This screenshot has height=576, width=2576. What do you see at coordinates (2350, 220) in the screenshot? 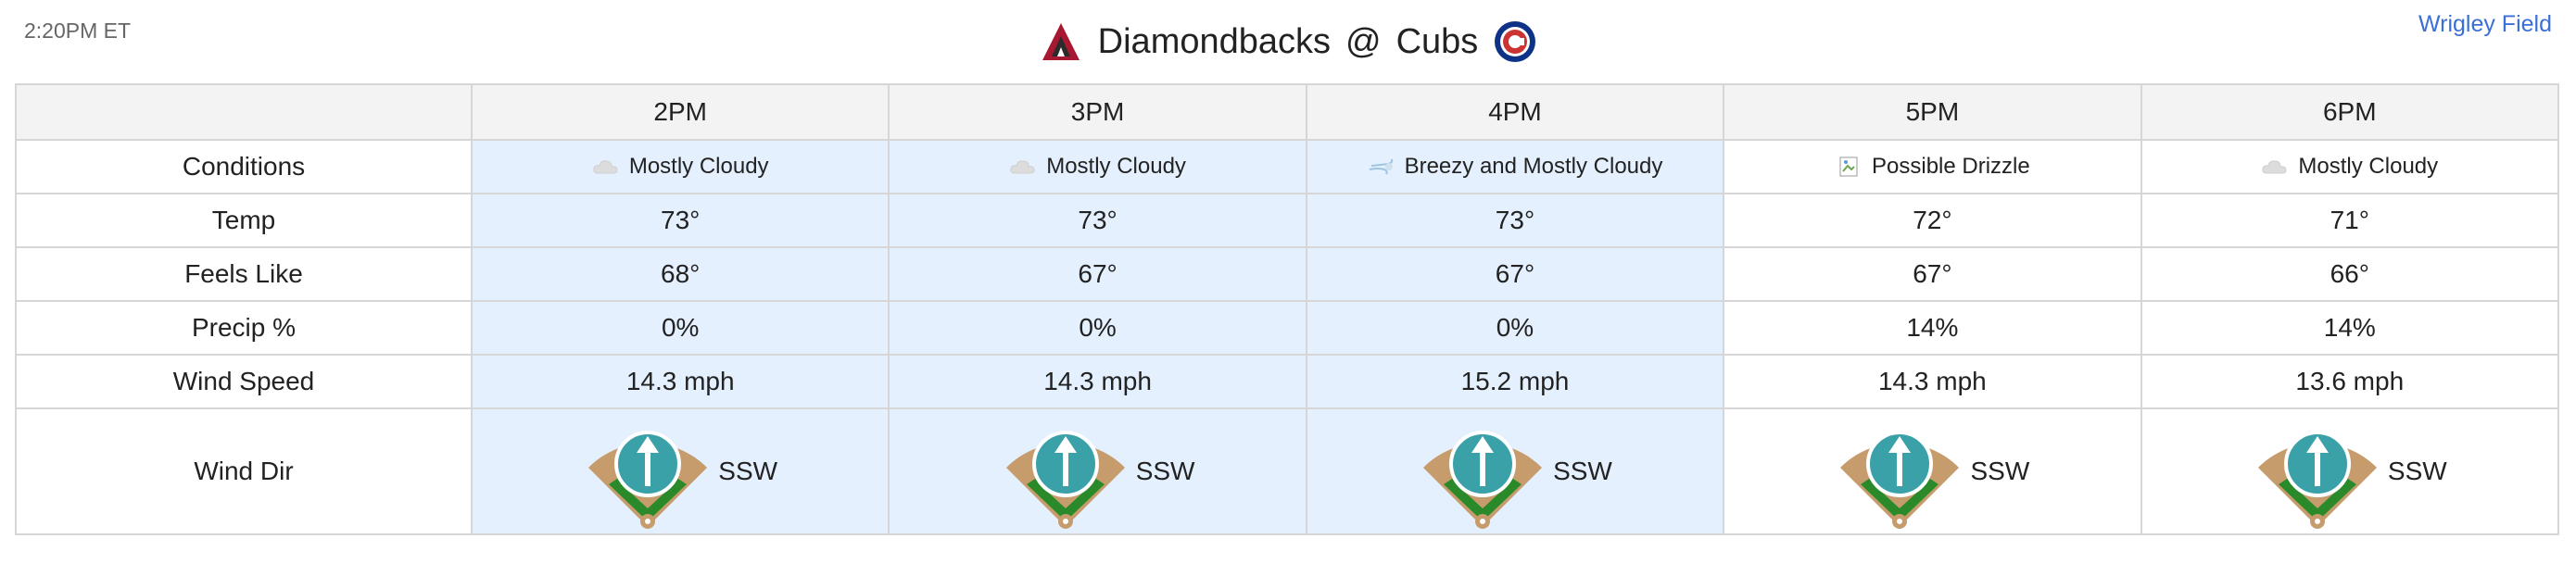
I see `temp-cell: 71°` at bounding box center [2350, 220].